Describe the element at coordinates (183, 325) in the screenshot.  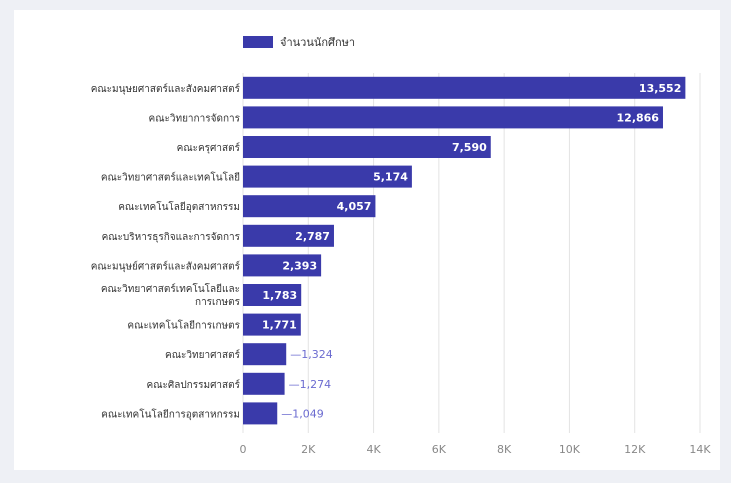
I see `category-label: คณะเทคโนโลยีการเกษตร` at that location.